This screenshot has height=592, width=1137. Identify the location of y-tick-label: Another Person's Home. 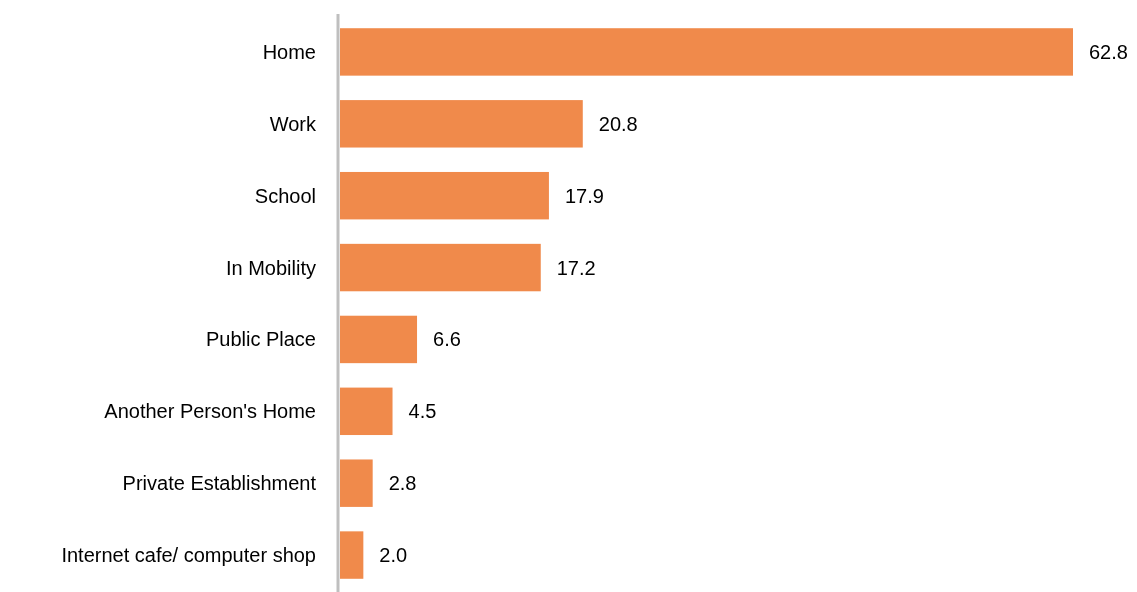
(210, 411).